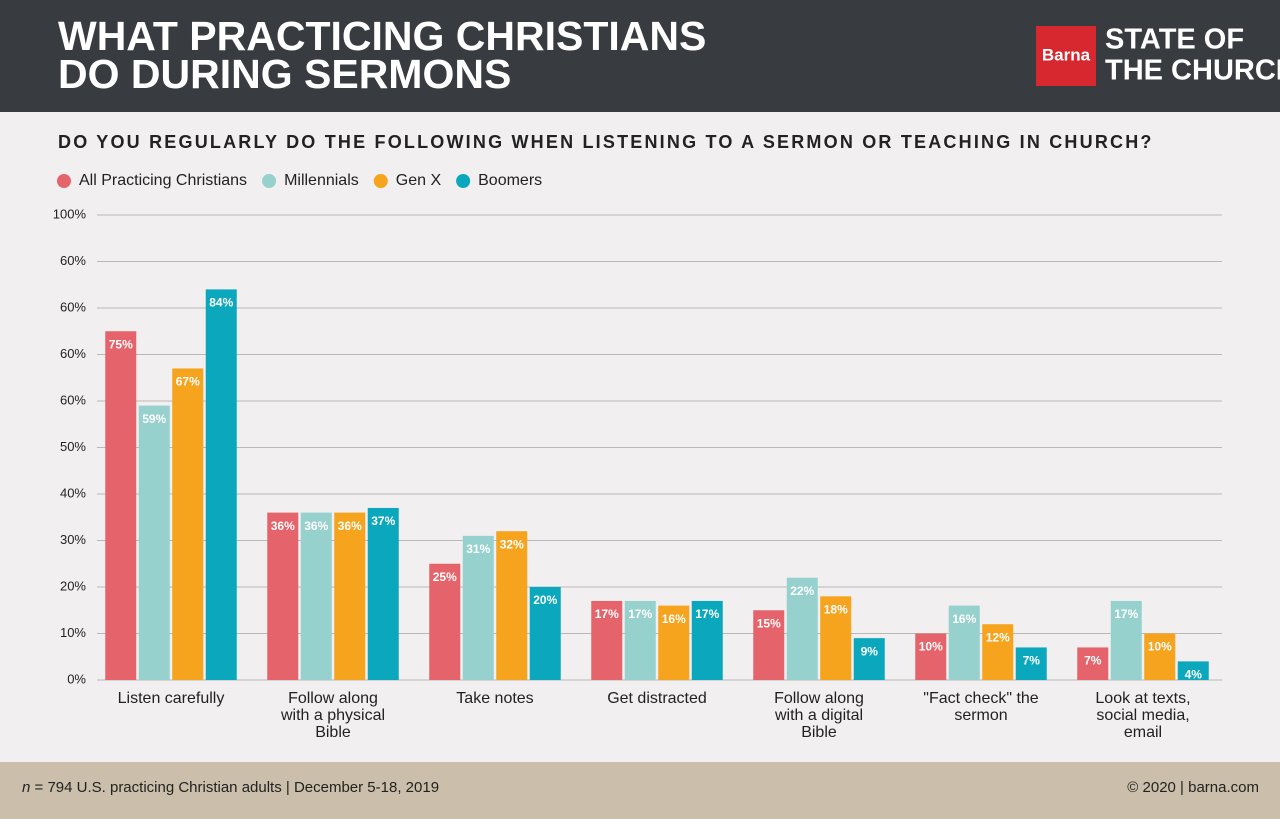 This screenshot has width=1280, height=819. What do you see at coordinates (1143, 715) in the screenshot?
I see `x-tick-label: Look at texts, social media, email` at bounding box center [1143, 715].